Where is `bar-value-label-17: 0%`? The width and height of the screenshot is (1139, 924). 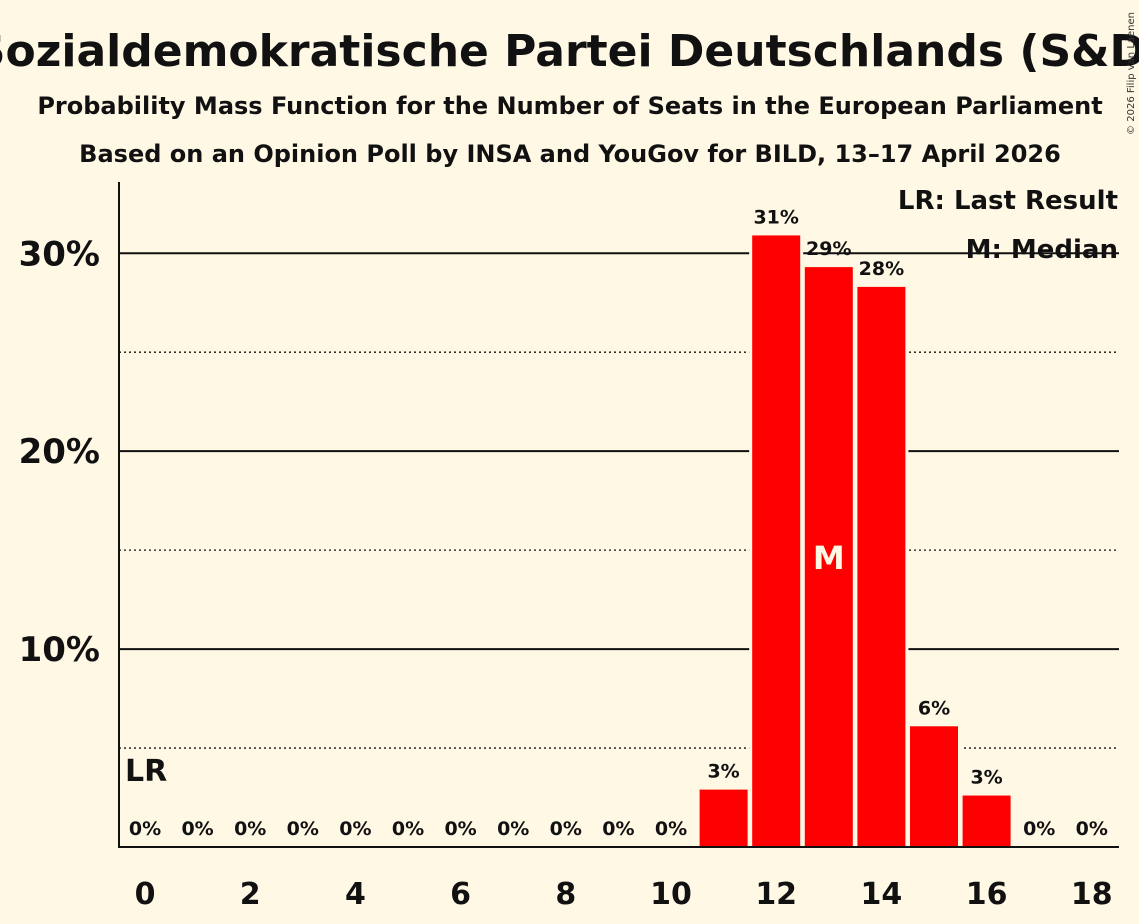 bar-value-label-17: 0% is located at coordinates (1039, 829).